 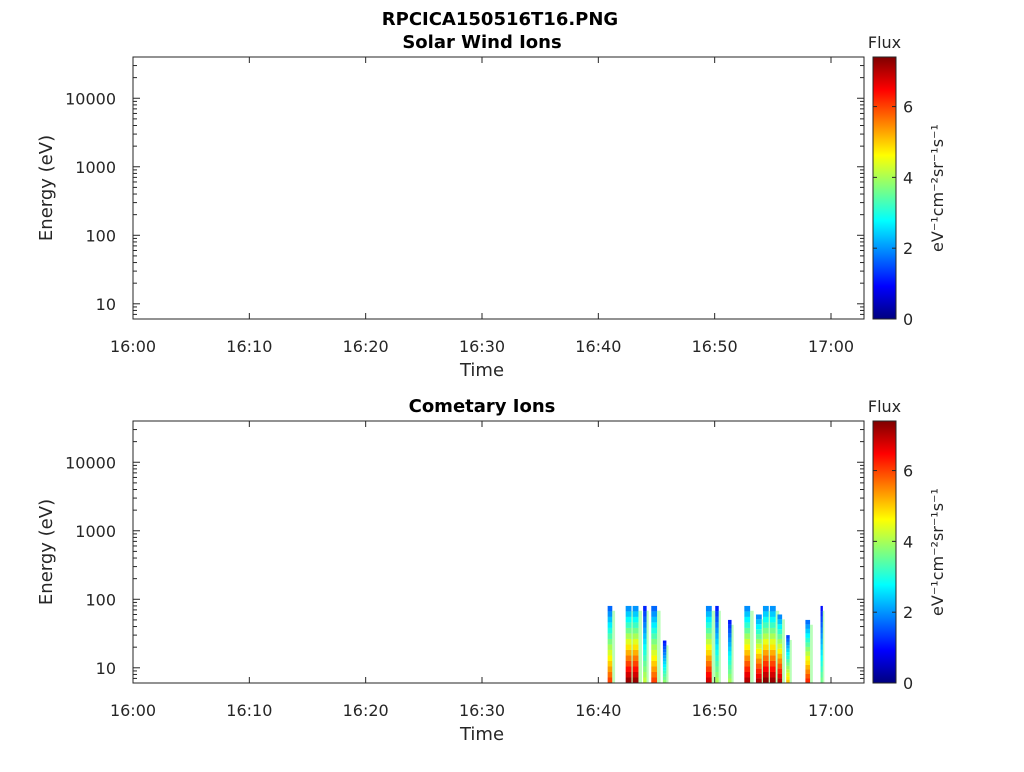 What do you see at coordinates (884, 406) in the screenshot?
I see `colorbar-title: Flux` at bounding box center [884, 406].